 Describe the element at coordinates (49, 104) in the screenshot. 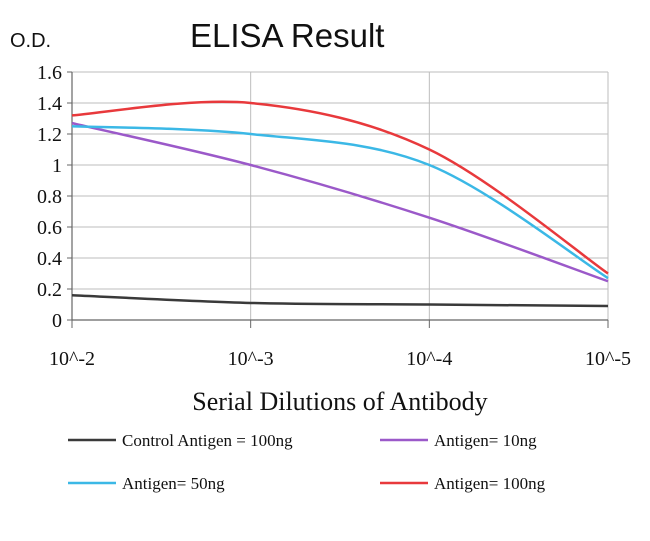

I see `y-tick-label: 1.4` at that location.